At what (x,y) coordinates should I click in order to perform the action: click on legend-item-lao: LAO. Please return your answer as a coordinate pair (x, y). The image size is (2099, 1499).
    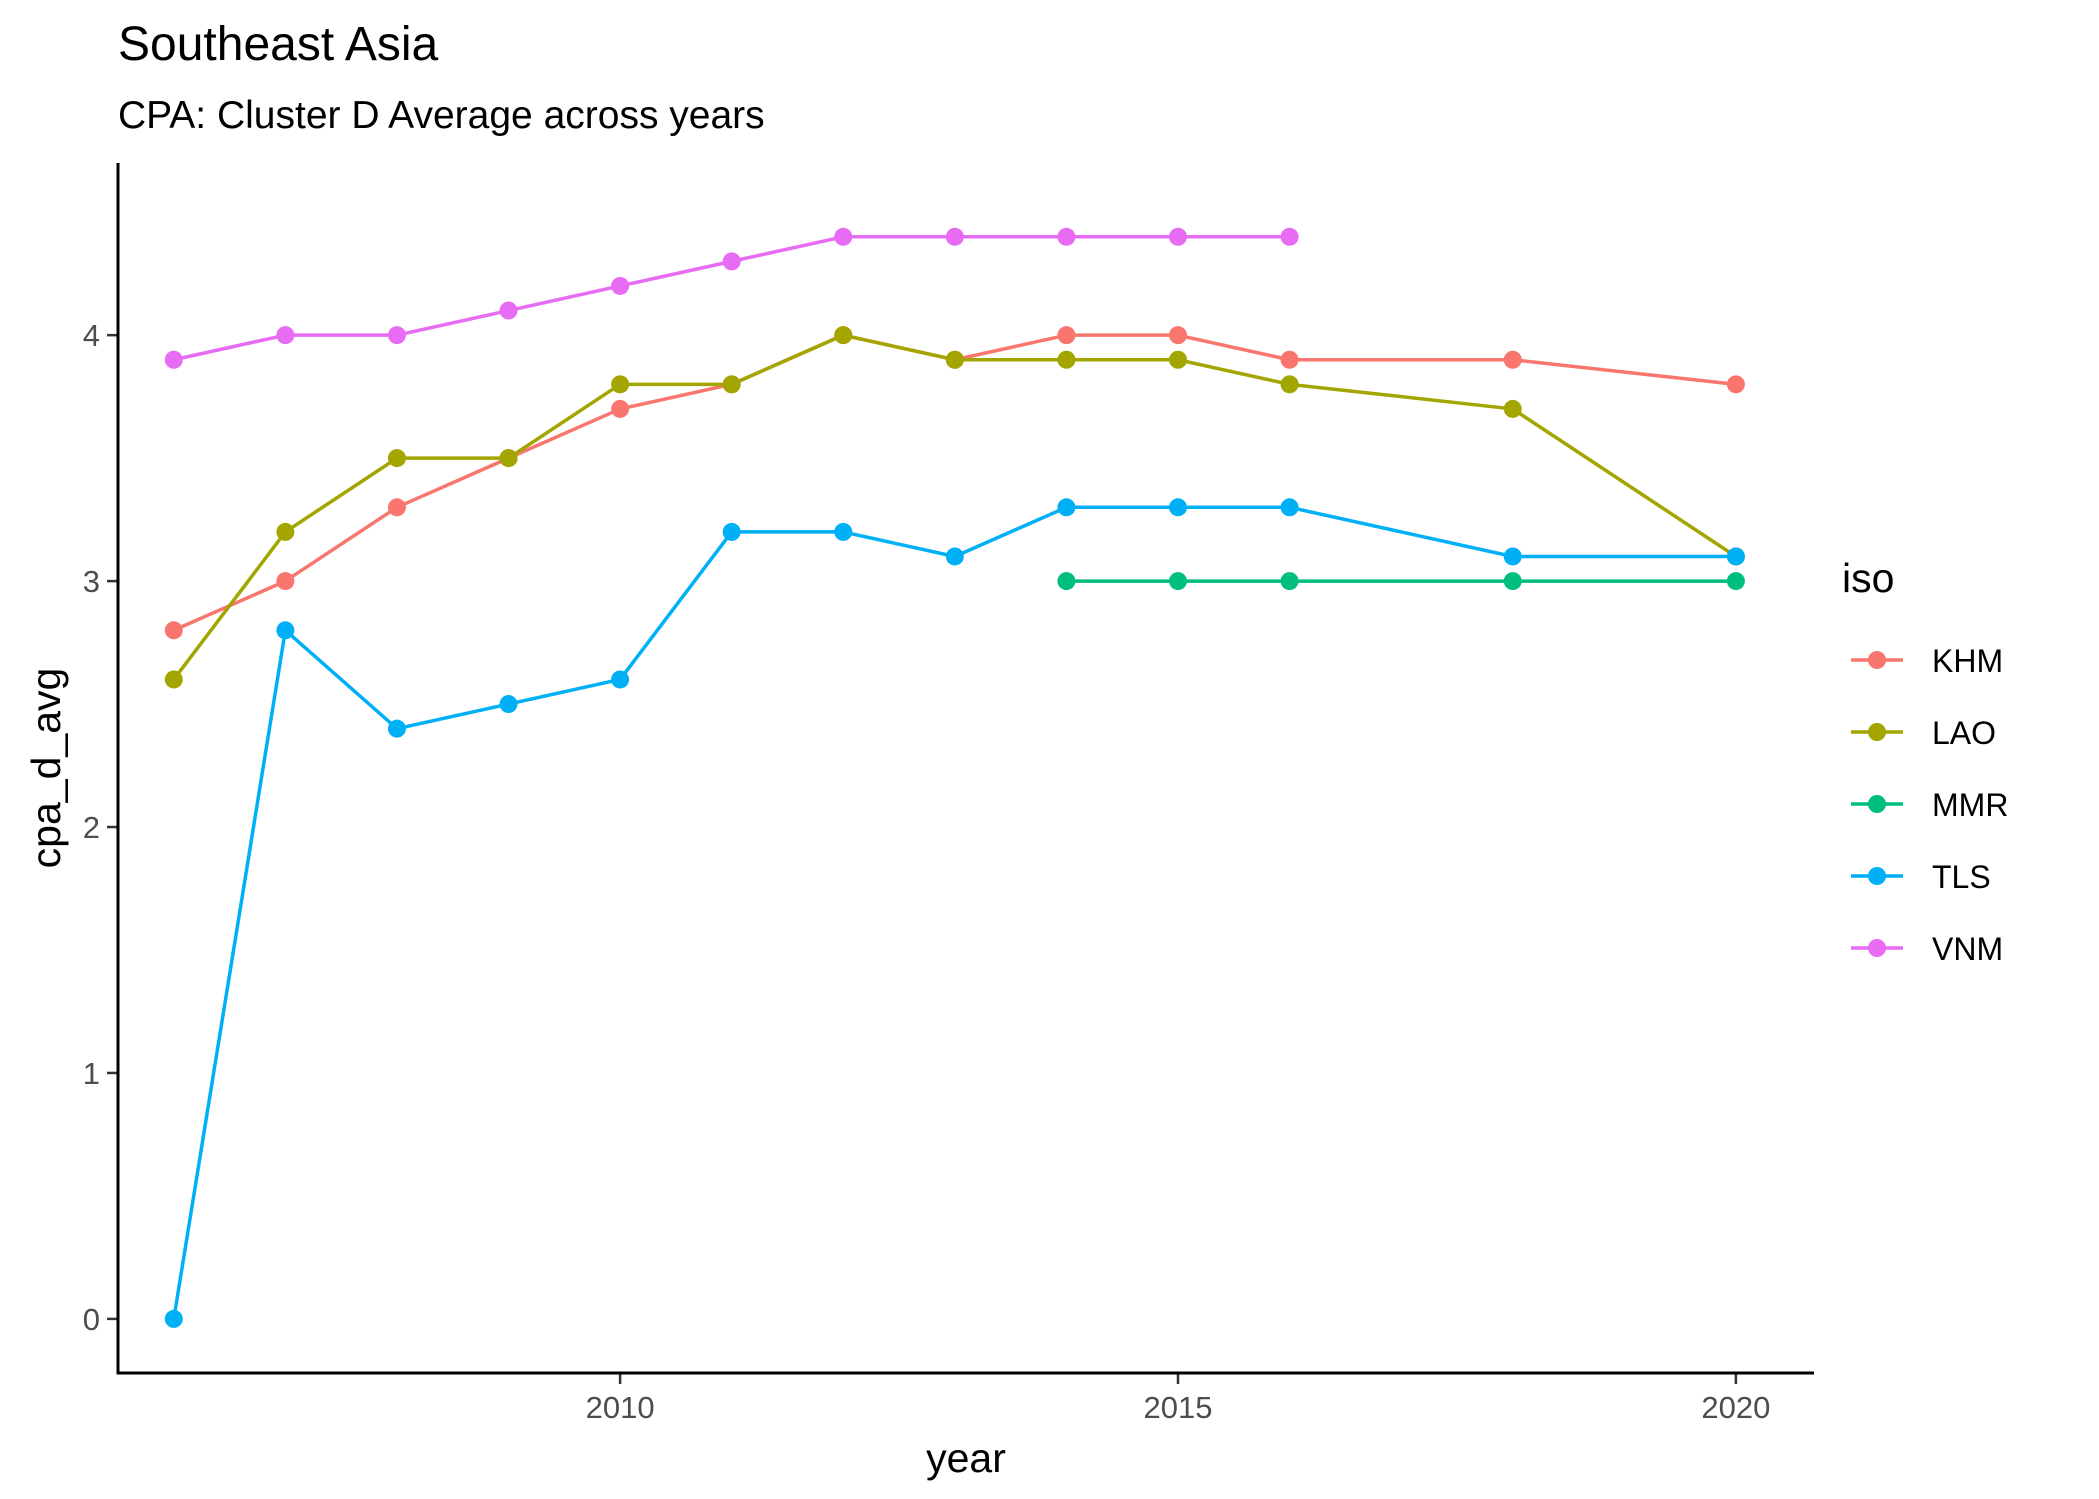
    Looking at the image, I should click on (1923, 733).